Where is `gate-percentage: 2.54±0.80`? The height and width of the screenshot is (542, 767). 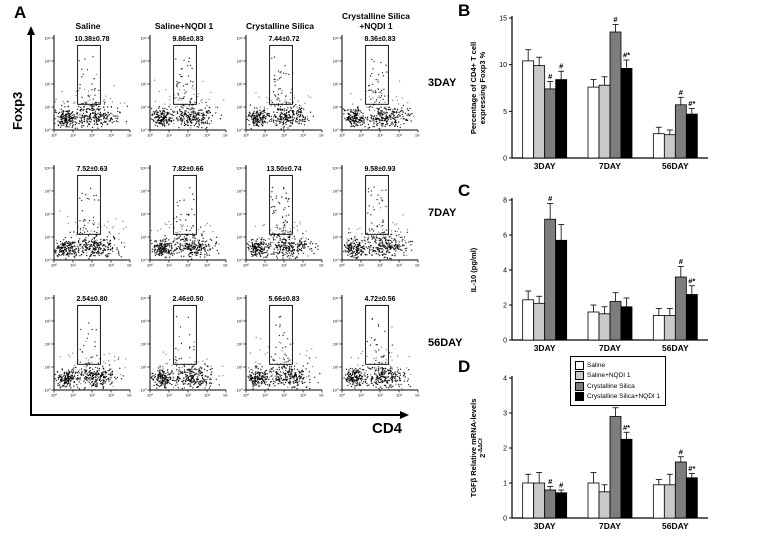
gate-percentage: 2.54±0.80 is located at coordinates (92, 299).